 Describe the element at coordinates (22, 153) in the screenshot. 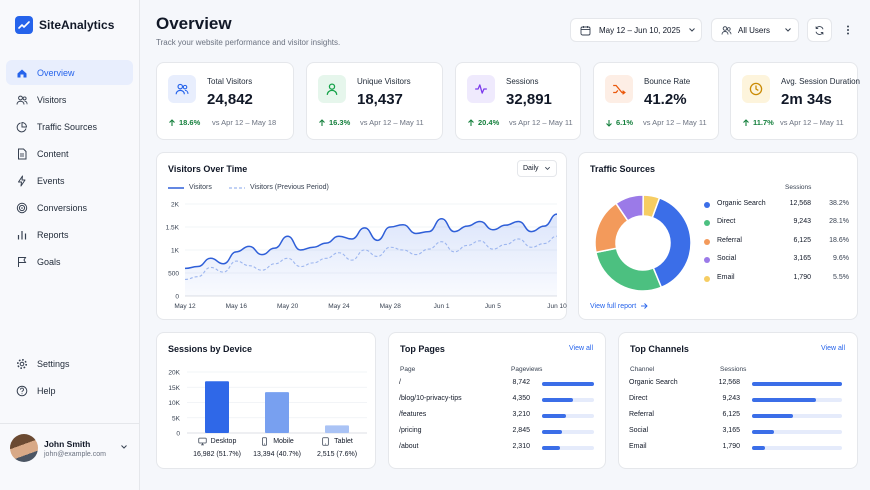

I see `document-icon` at that location.